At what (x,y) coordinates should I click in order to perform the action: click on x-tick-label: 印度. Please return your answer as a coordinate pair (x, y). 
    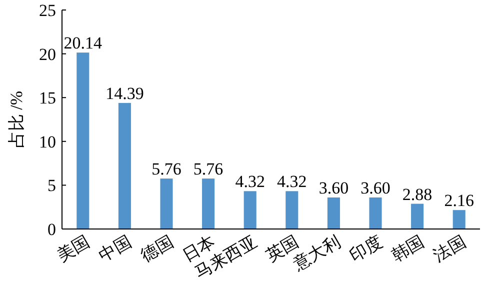
    Looking at the image, I should click on (366, 249).